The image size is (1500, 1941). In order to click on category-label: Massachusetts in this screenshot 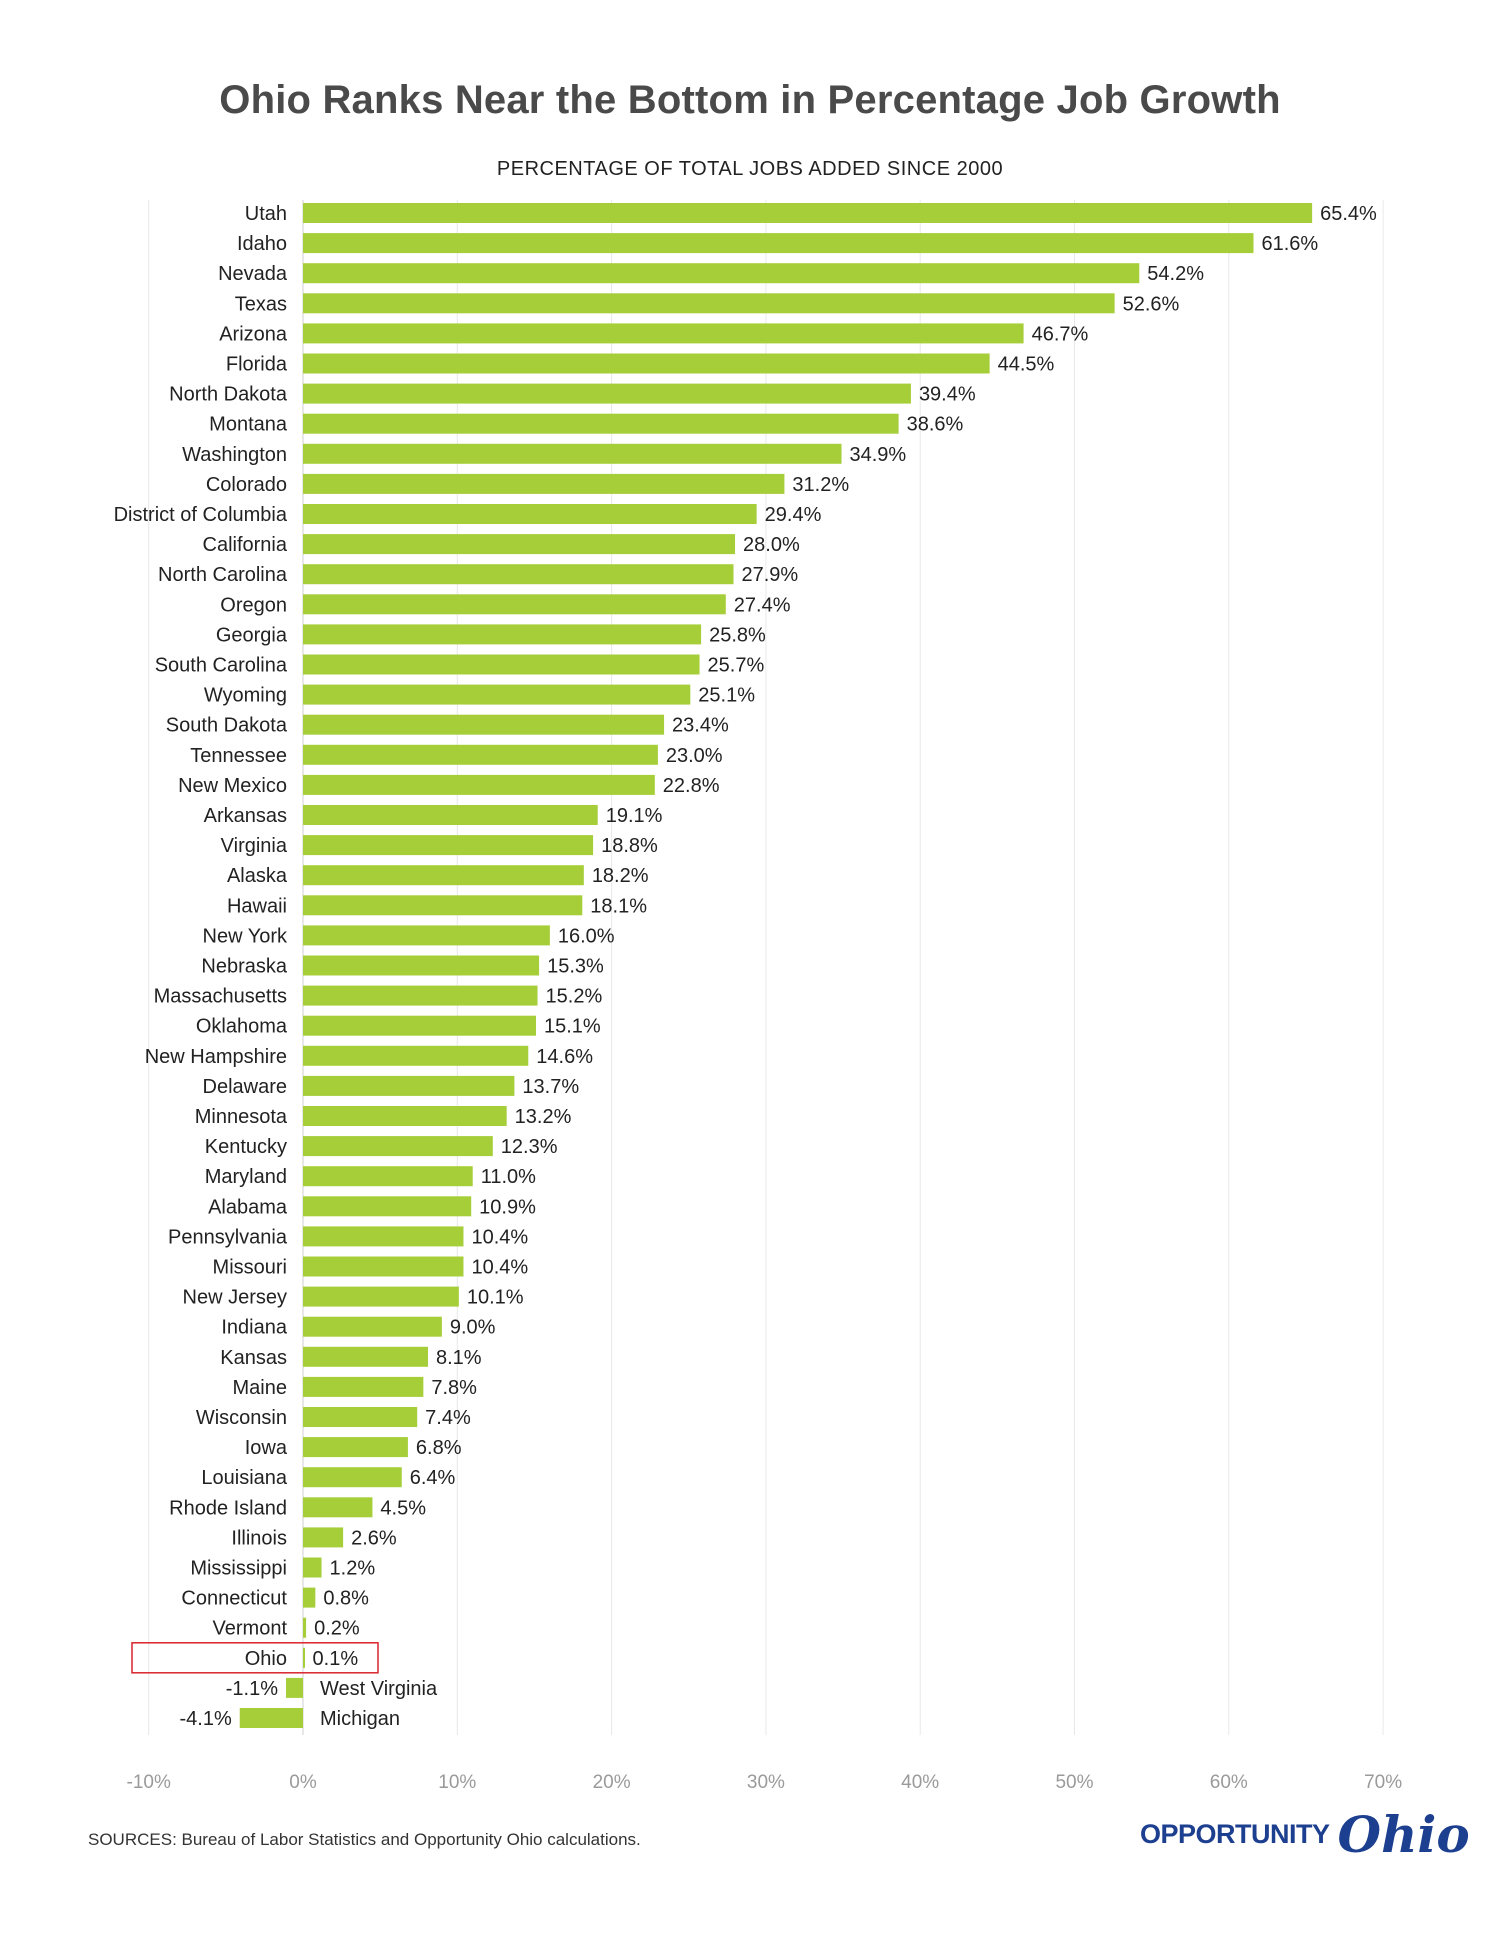, I will do `click(220, 997)`.